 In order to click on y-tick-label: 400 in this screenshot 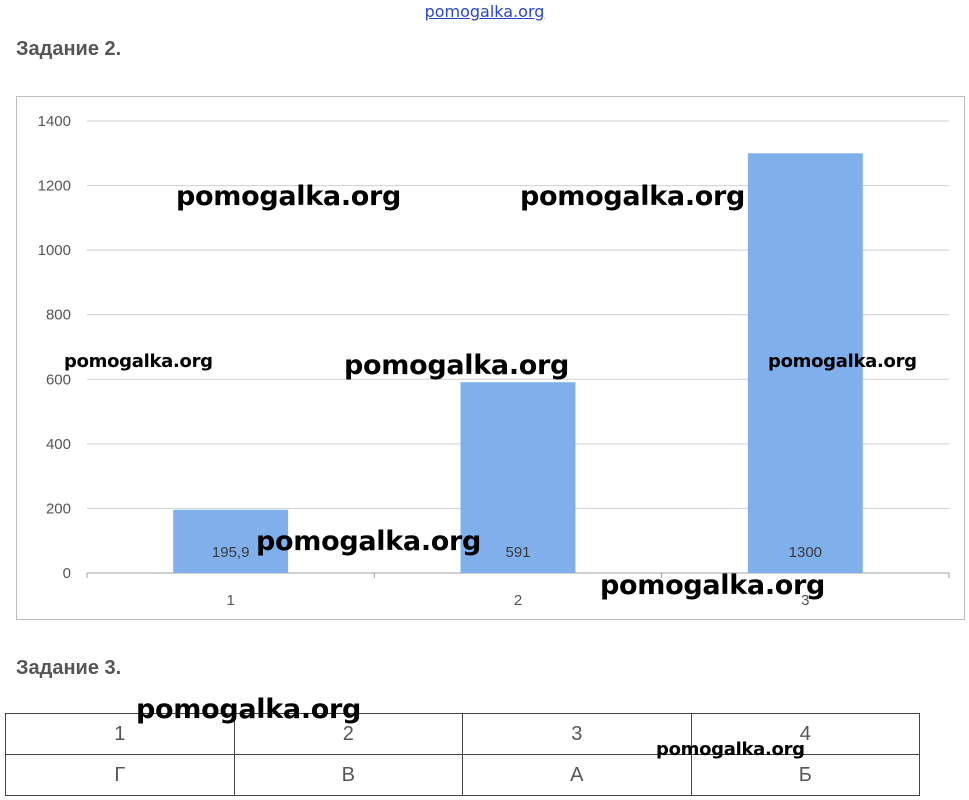, I will do `click(58, 444)`.